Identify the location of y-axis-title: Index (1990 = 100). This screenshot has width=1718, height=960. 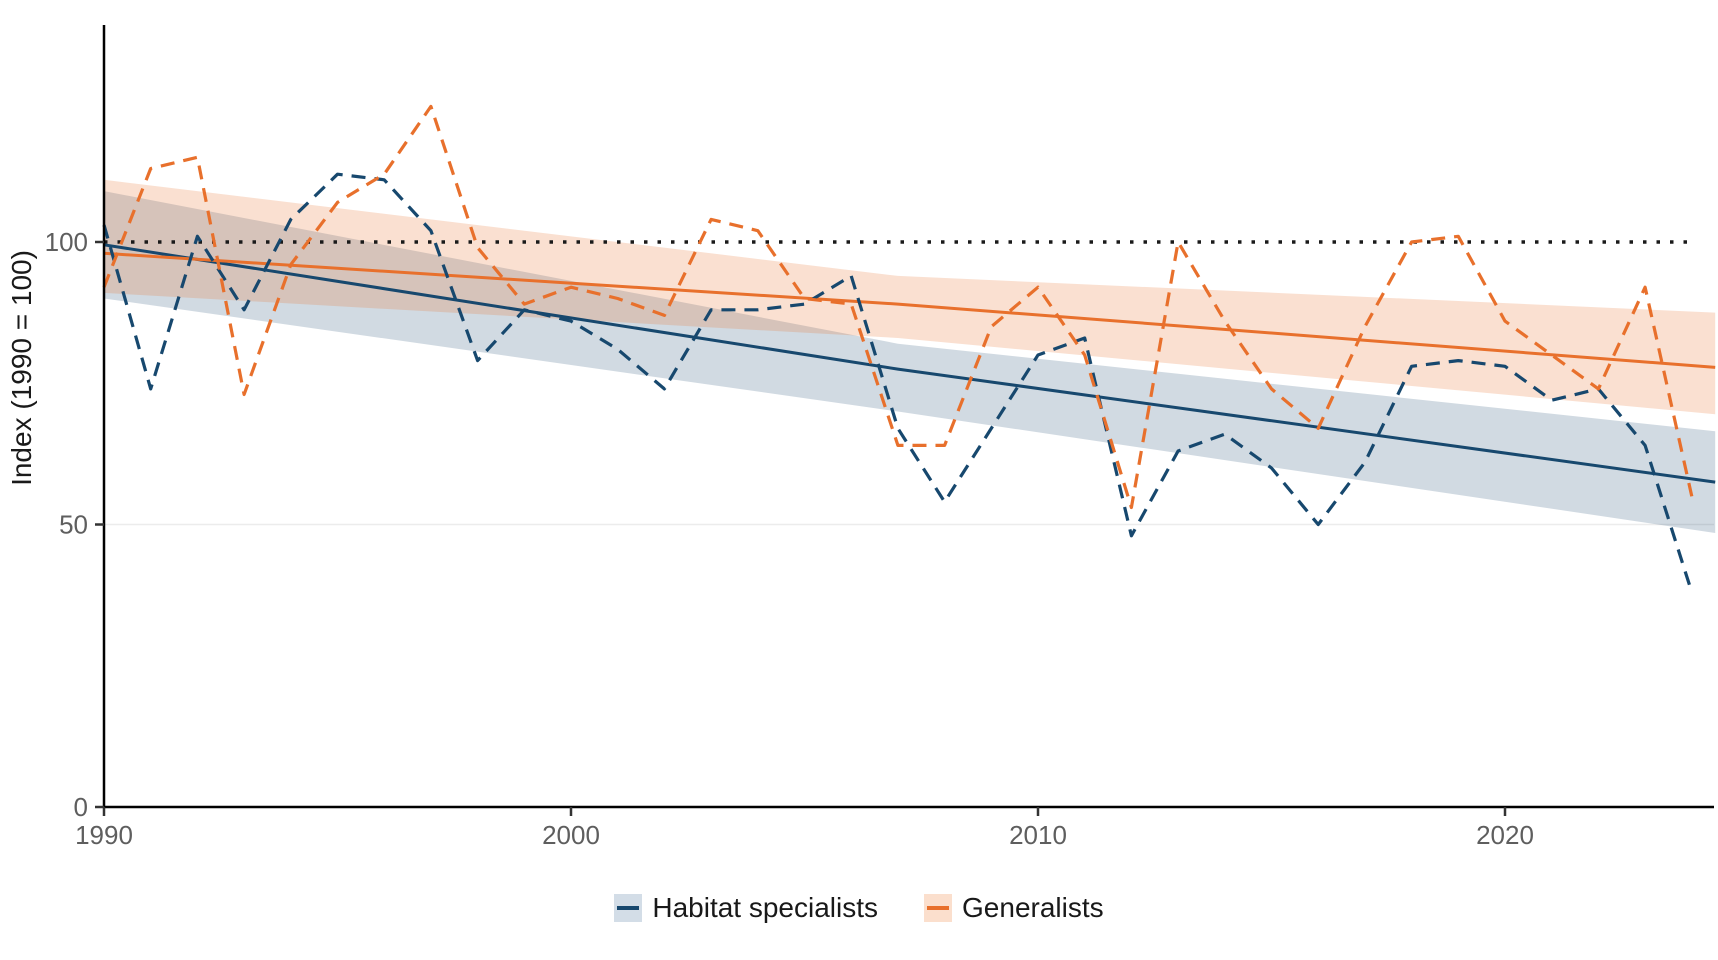
(21, 368).